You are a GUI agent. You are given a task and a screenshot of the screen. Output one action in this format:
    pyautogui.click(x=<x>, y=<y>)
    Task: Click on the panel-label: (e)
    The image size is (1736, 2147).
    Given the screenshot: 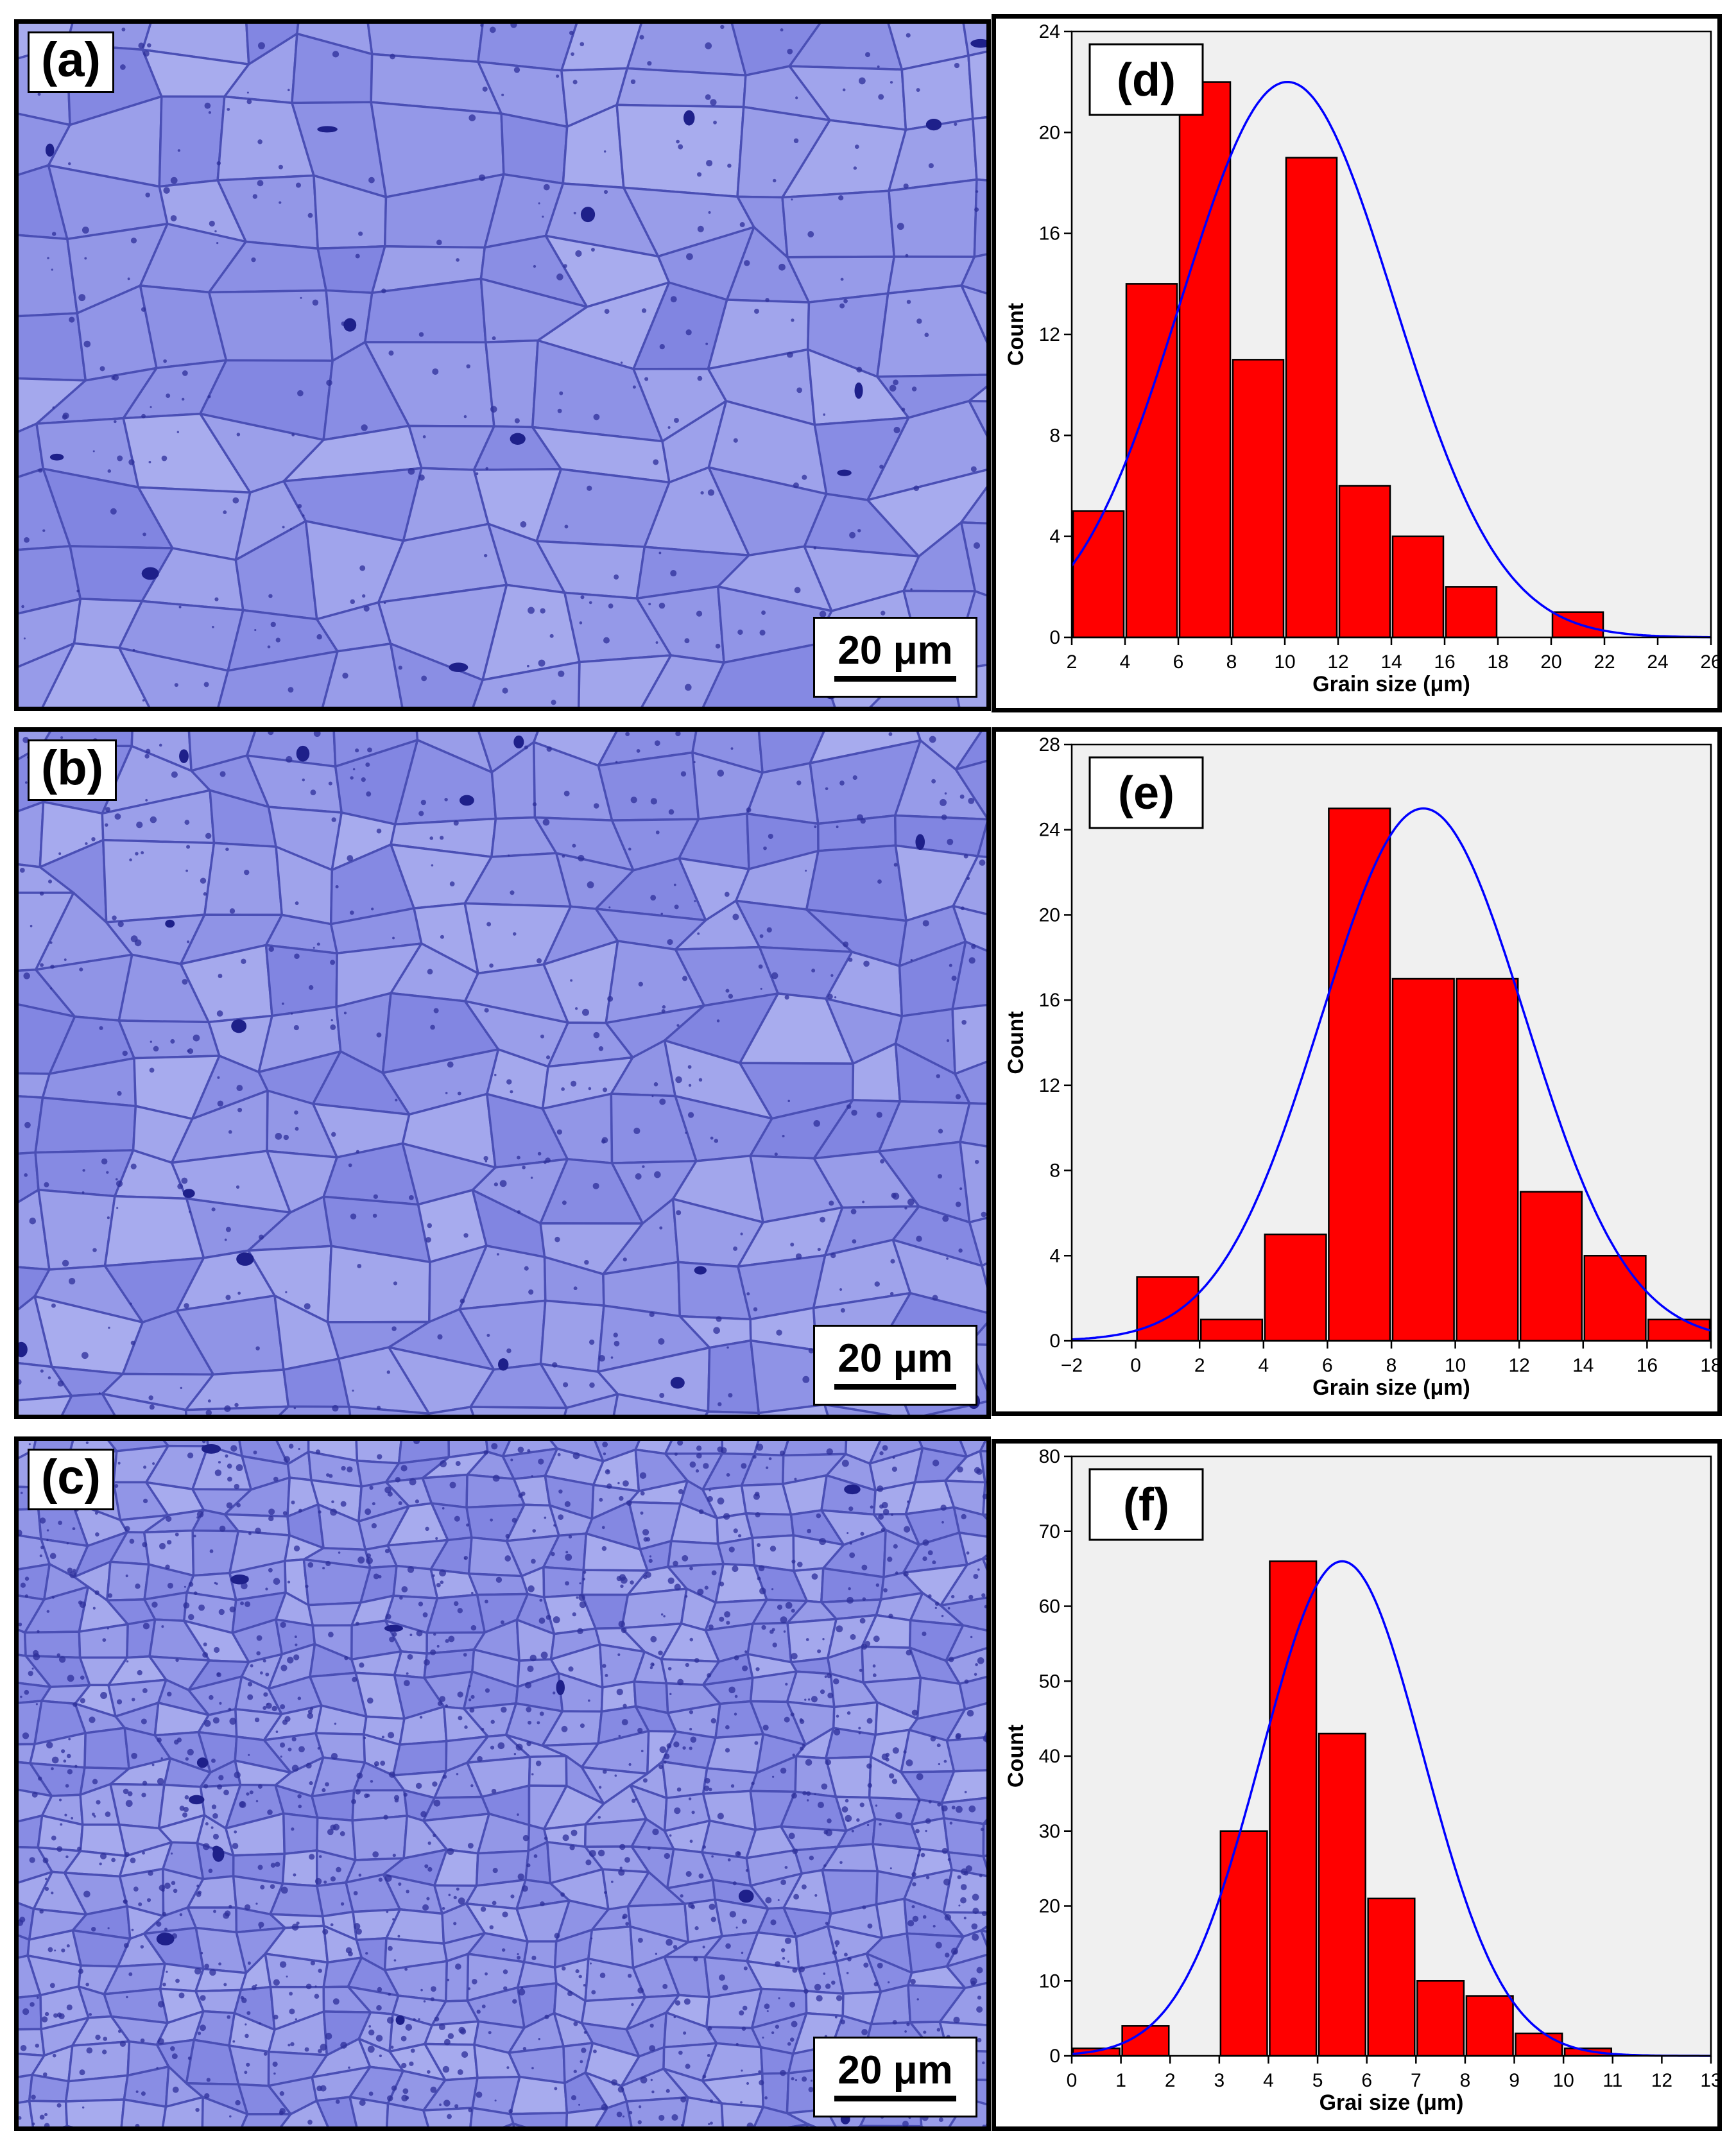 What is the action you would take?
    pyautogui.click(x=1146, y=793)
    